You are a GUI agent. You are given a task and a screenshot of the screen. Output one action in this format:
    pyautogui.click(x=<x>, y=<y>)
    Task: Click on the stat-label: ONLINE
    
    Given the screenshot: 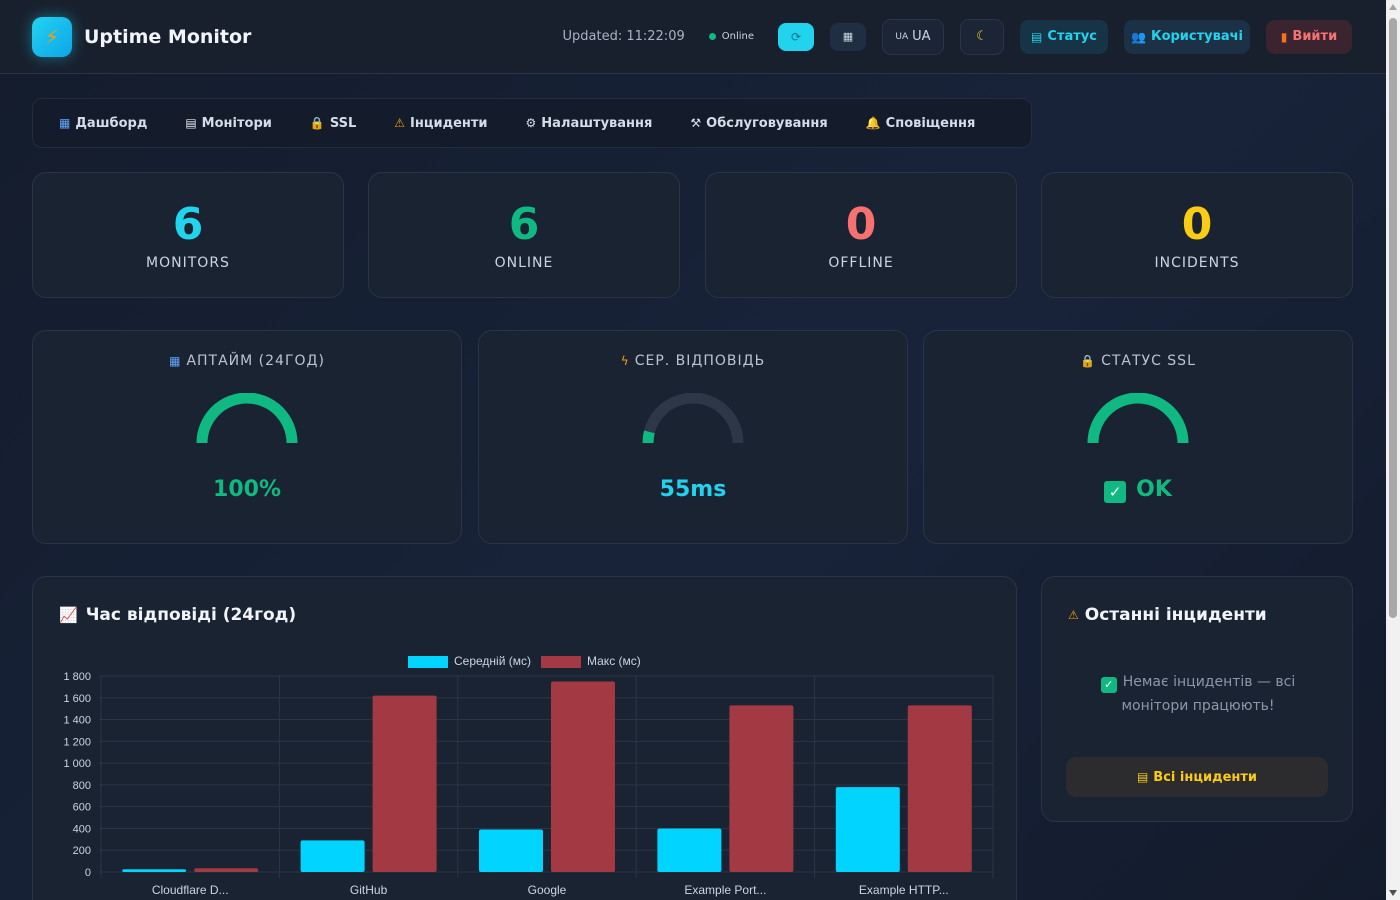 What is the action you would take?
    pyautogui.click(x=524, y=263)
    